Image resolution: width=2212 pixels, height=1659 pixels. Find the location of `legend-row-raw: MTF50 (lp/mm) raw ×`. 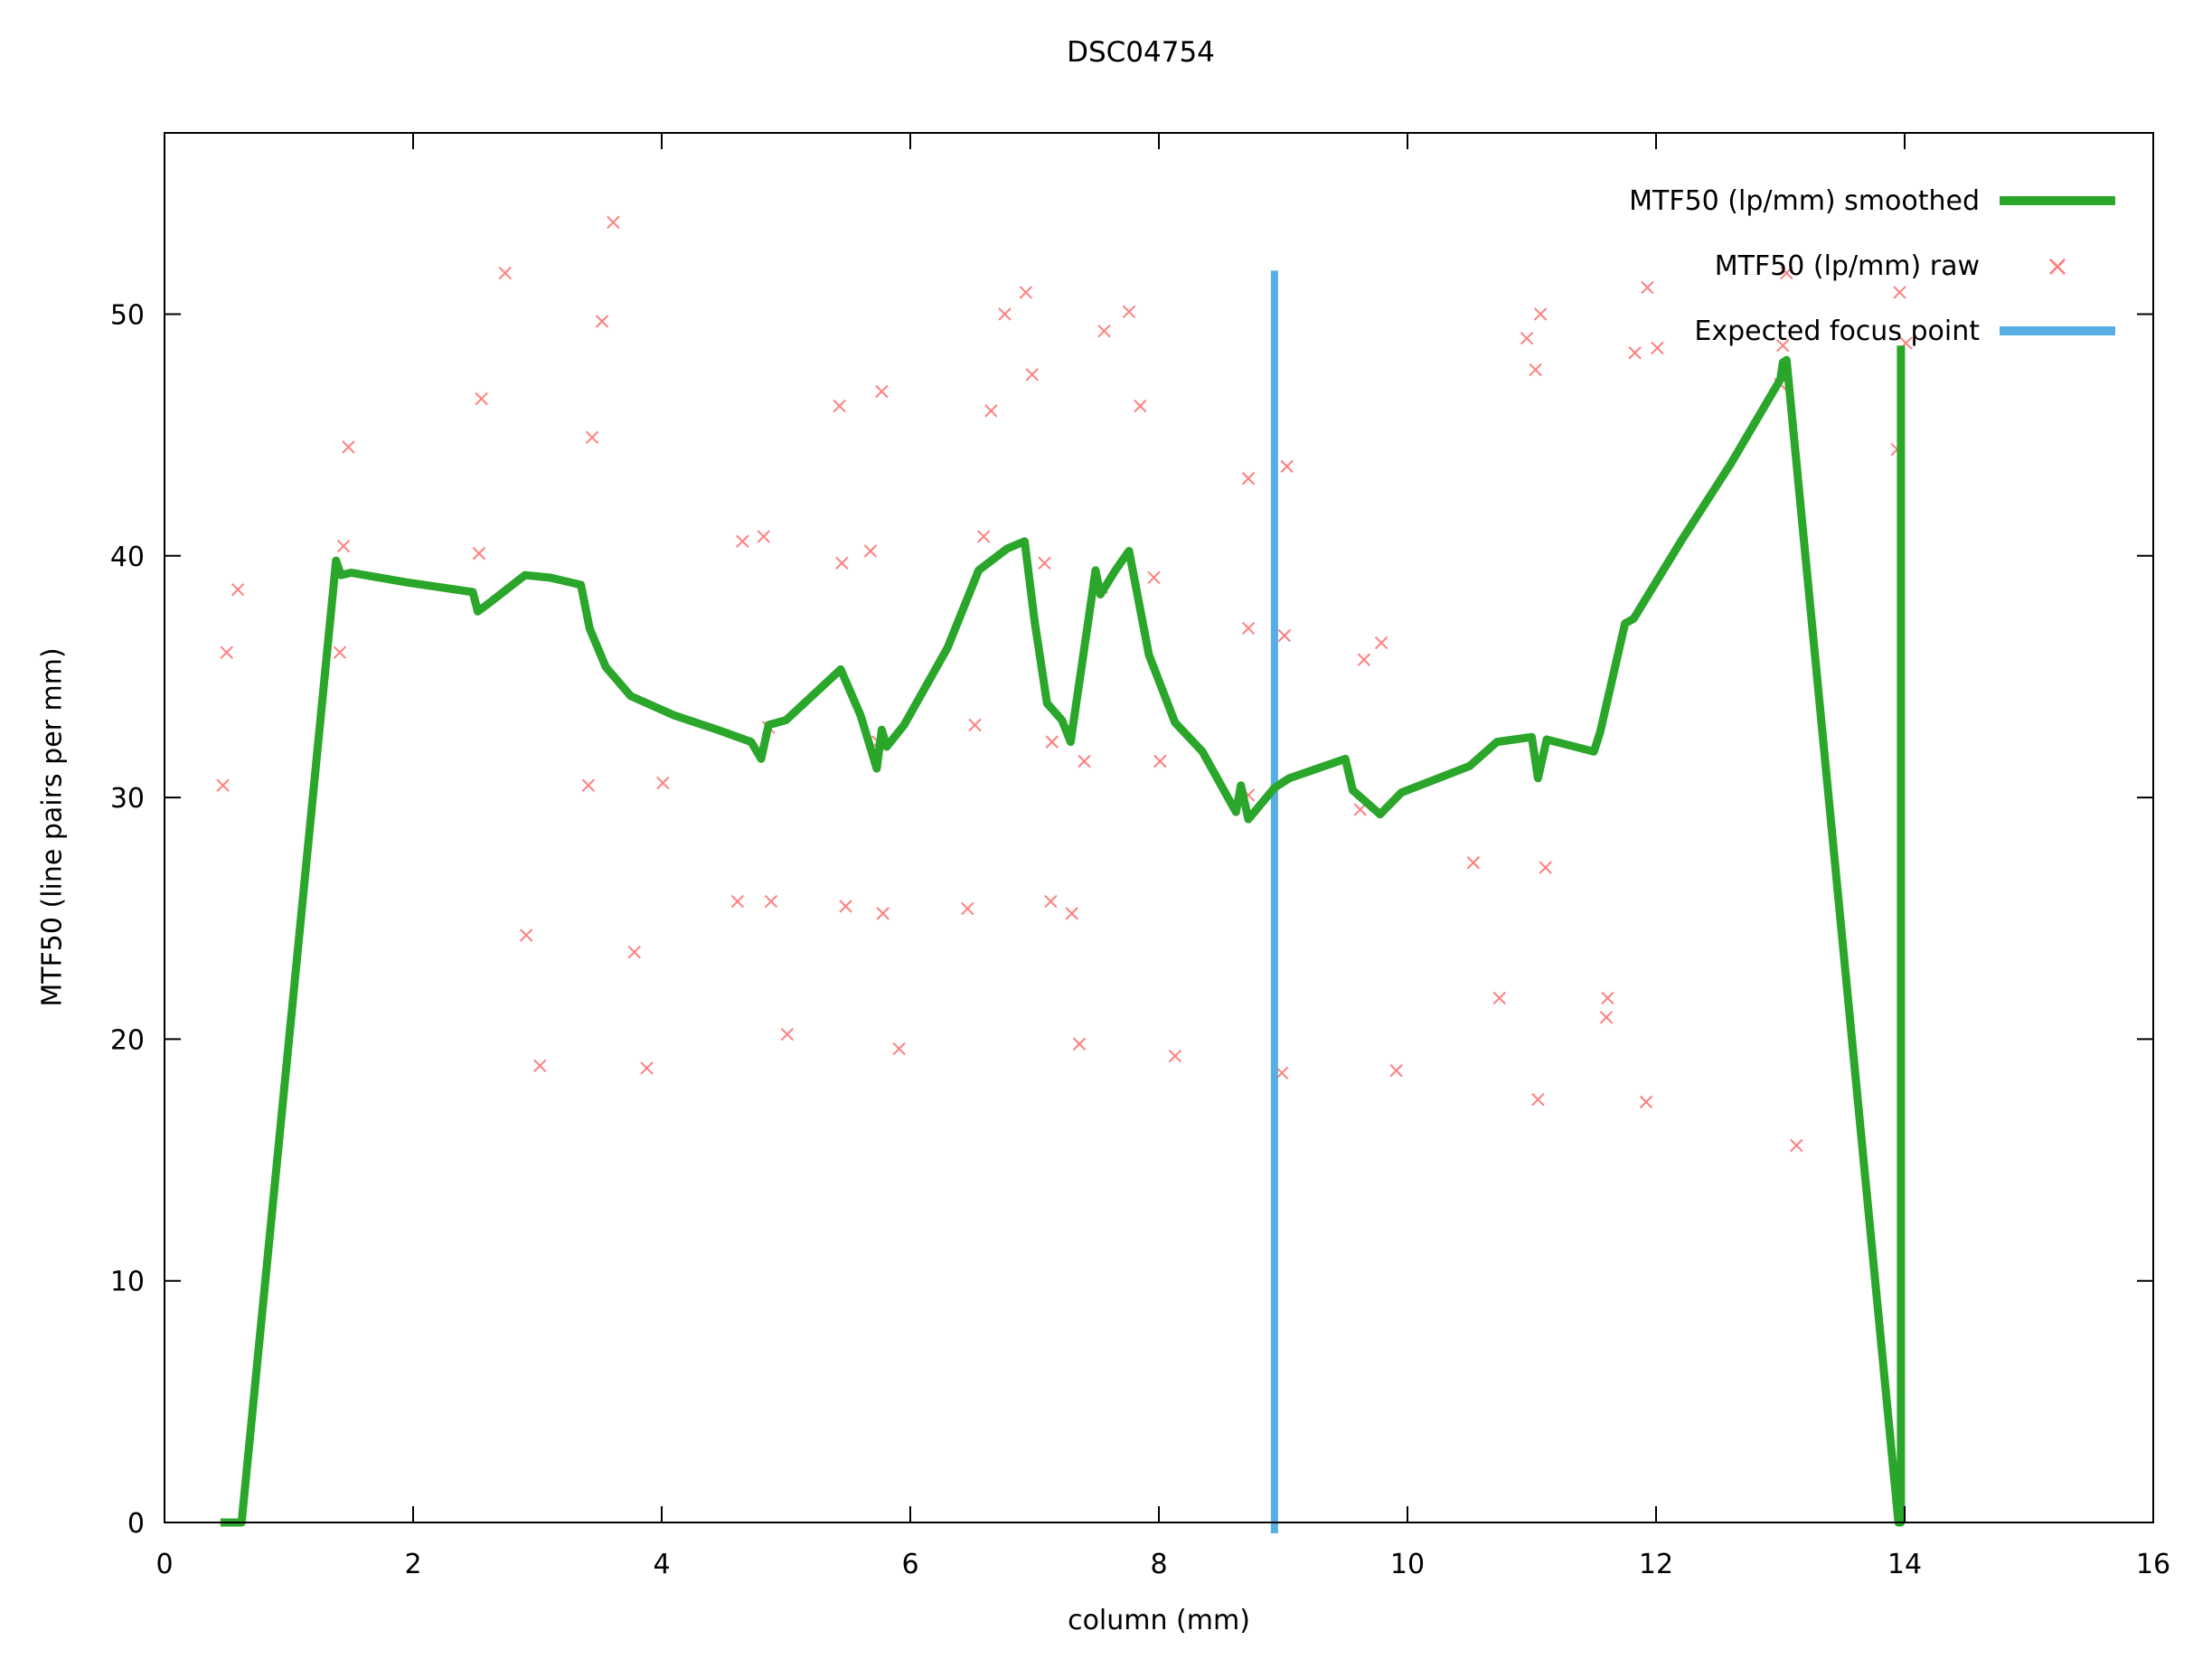

legend-row-raw: MTF50 (lp/mm) raw × is located at coordinates (1872, 265).